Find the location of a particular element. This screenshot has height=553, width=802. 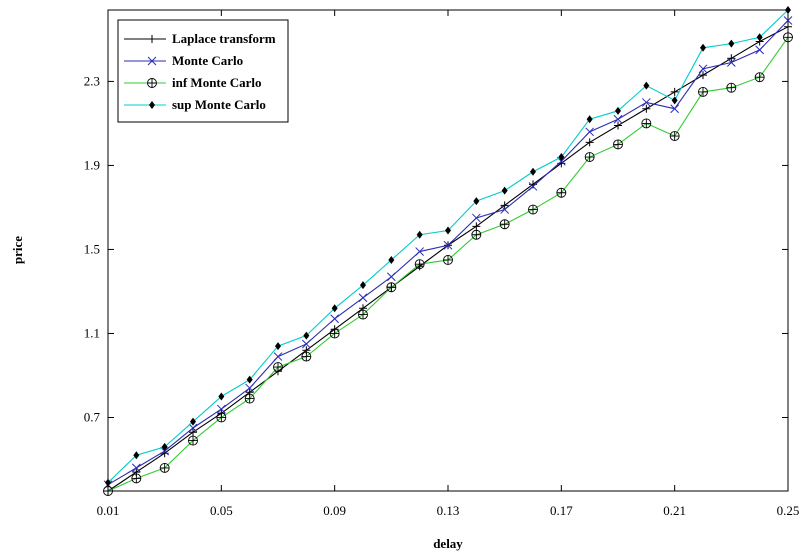

x-tick-label: 0.13 is located at coordinates (448, 510).